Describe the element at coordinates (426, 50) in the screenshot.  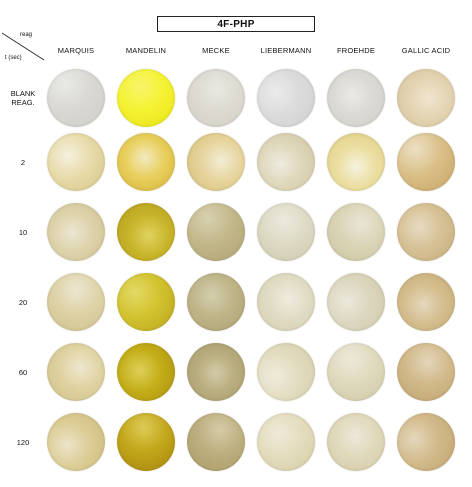
I see `column-header-gallic-acid: GALLIC ACID` at that location.